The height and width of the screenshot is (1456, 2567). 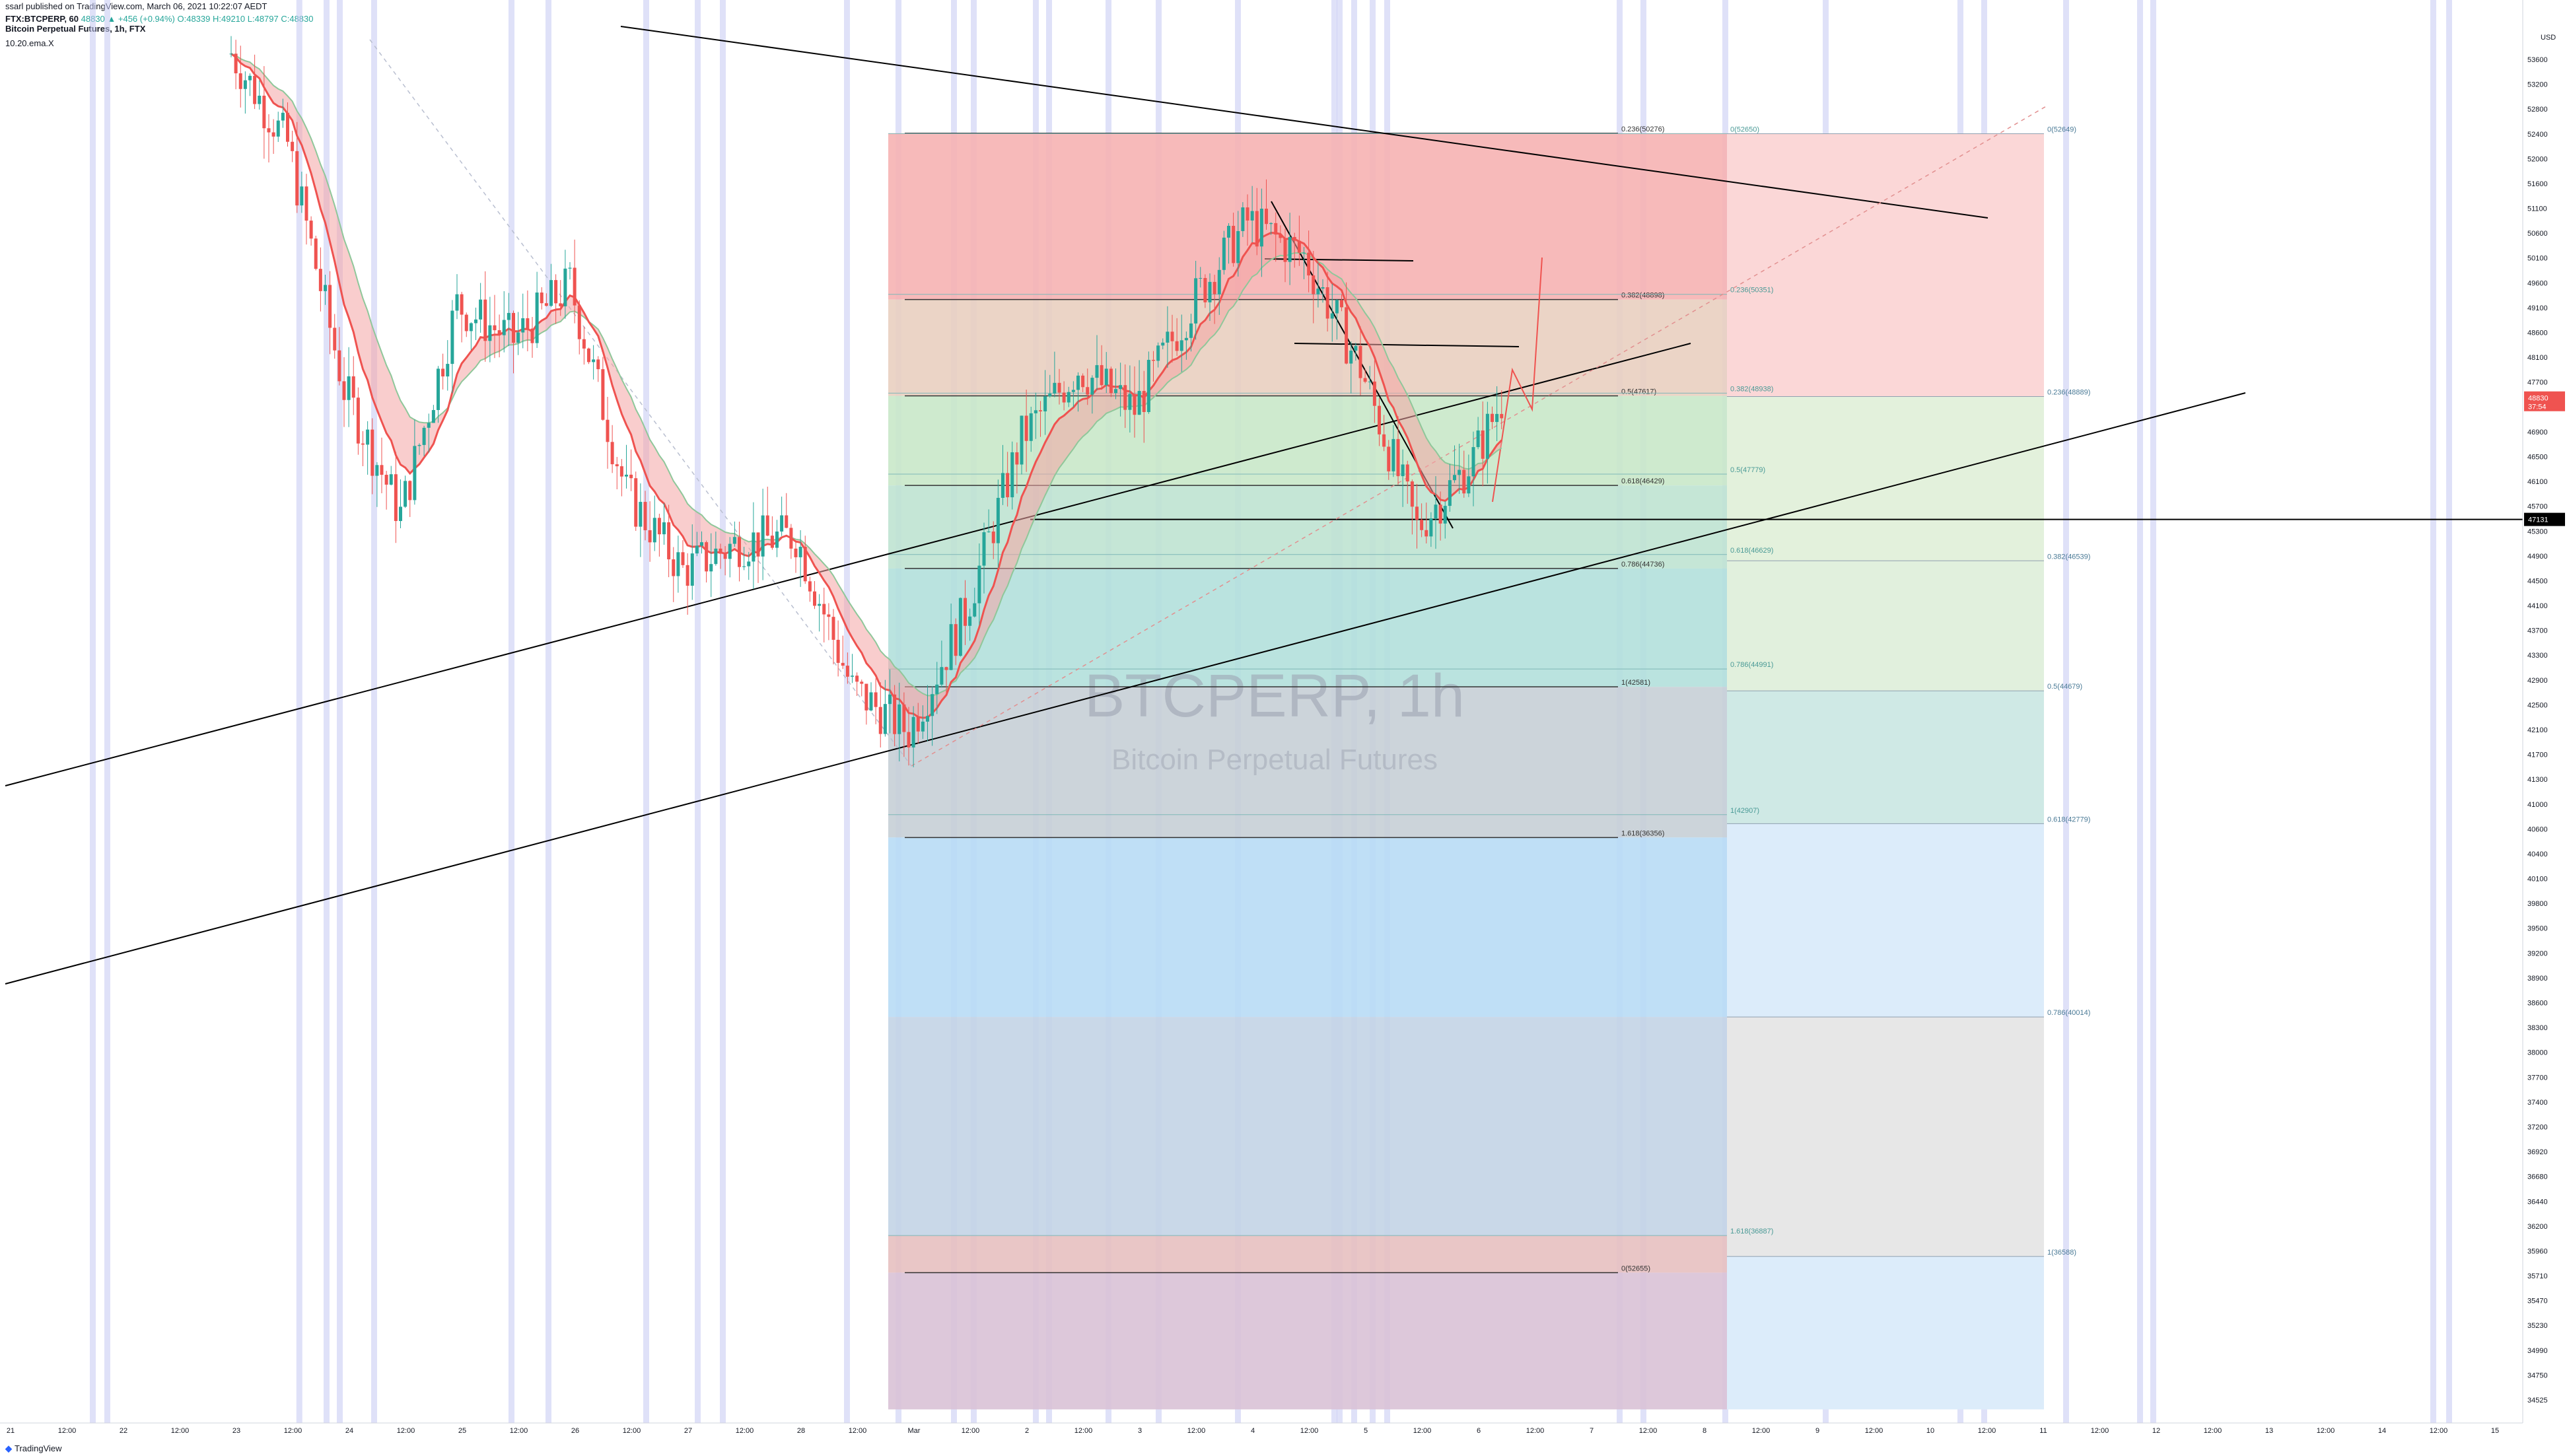 I want to click on price-tick-label: 53200, so click(x=2537, y=85).